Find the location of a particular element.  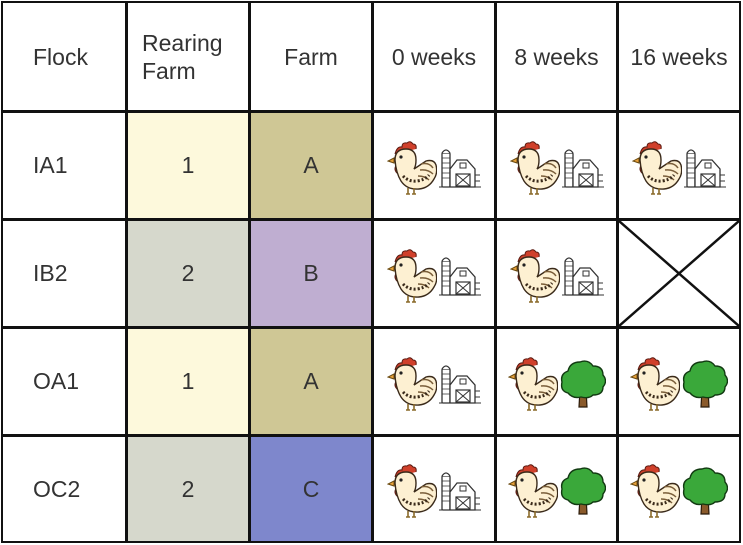

flock-label: OC2 is located at coordinates (57, 488).